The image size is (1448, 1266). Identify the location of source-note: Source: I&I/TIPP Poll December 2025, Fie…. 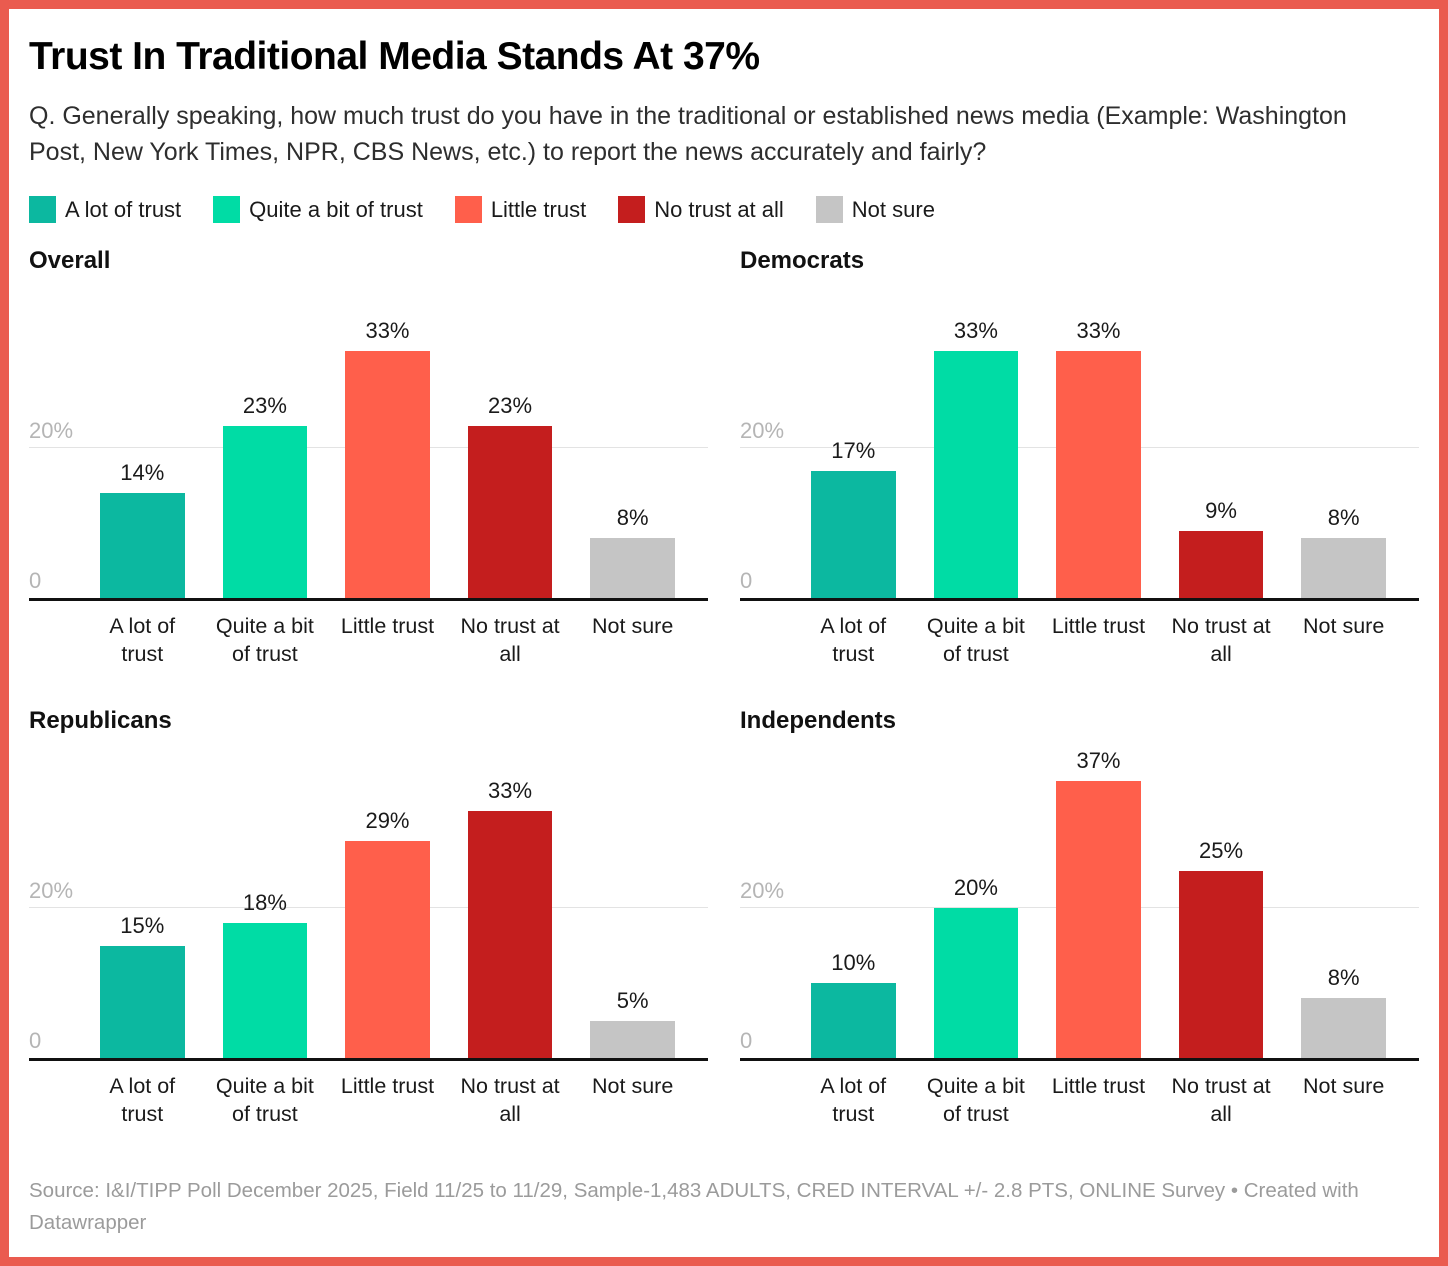
(694, 1206).